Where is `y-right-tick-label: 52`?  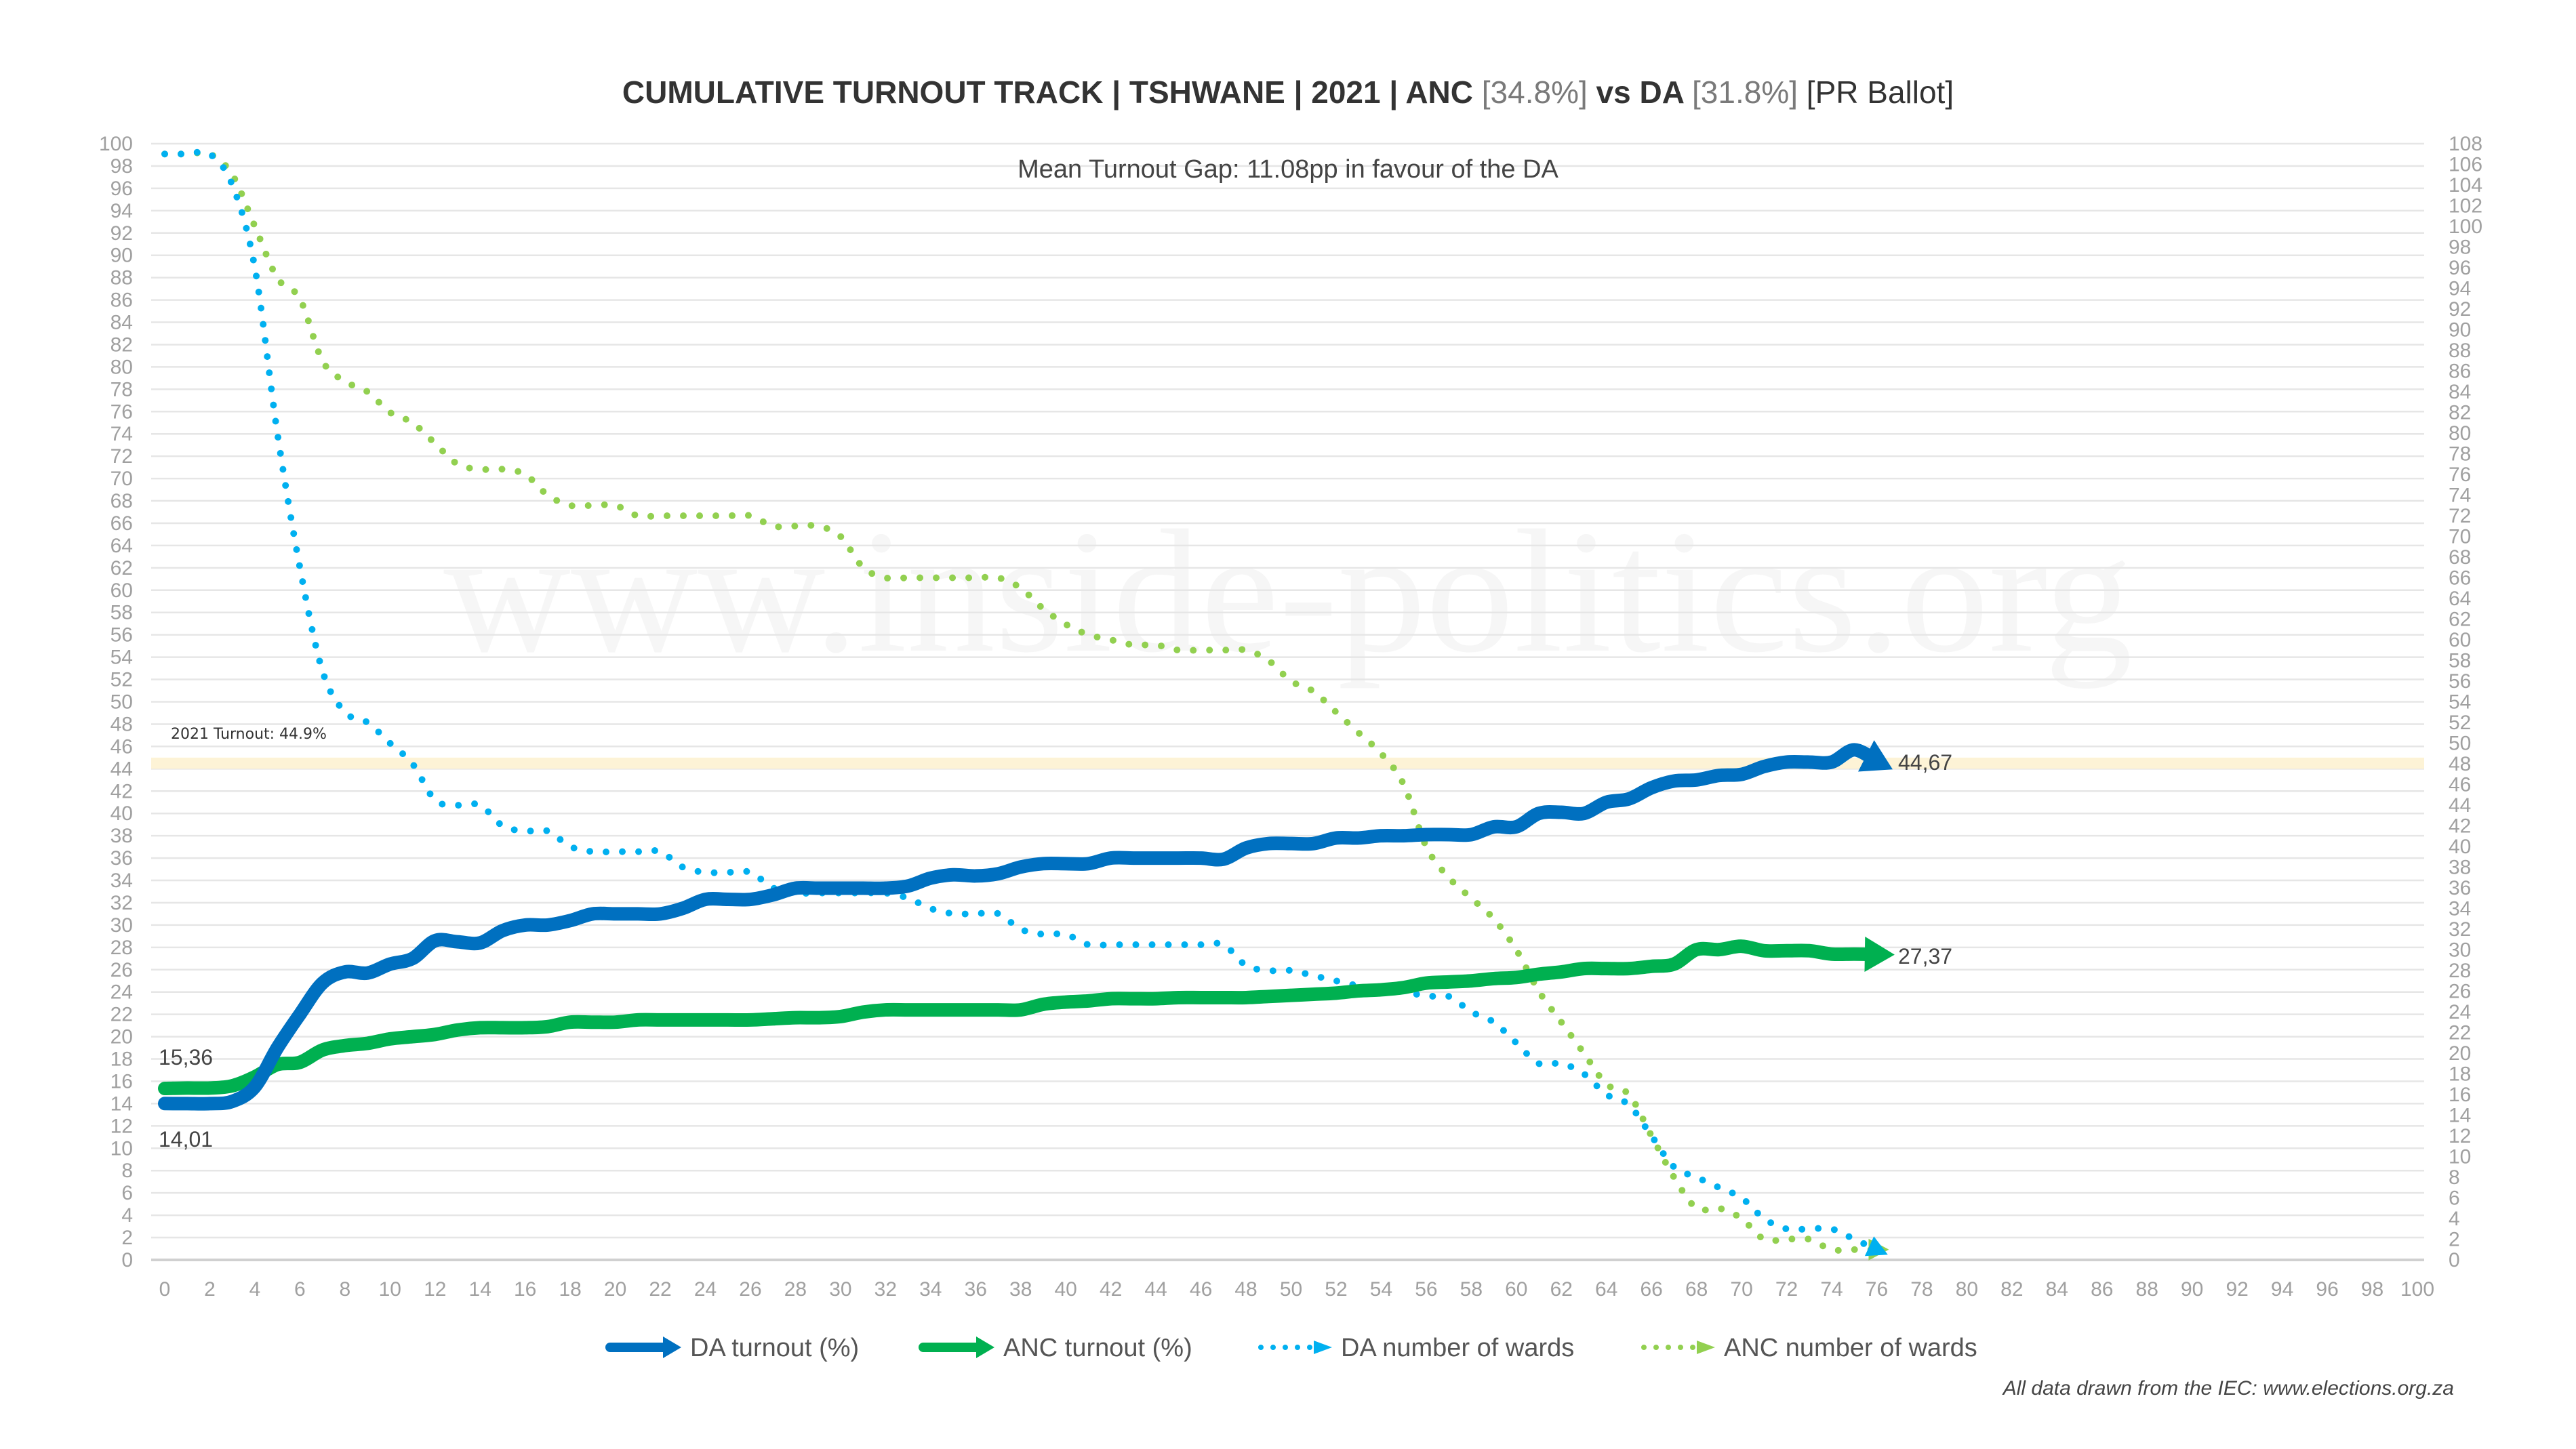
y-right-tick-label: 52 is located at coordinates (2460, 723).